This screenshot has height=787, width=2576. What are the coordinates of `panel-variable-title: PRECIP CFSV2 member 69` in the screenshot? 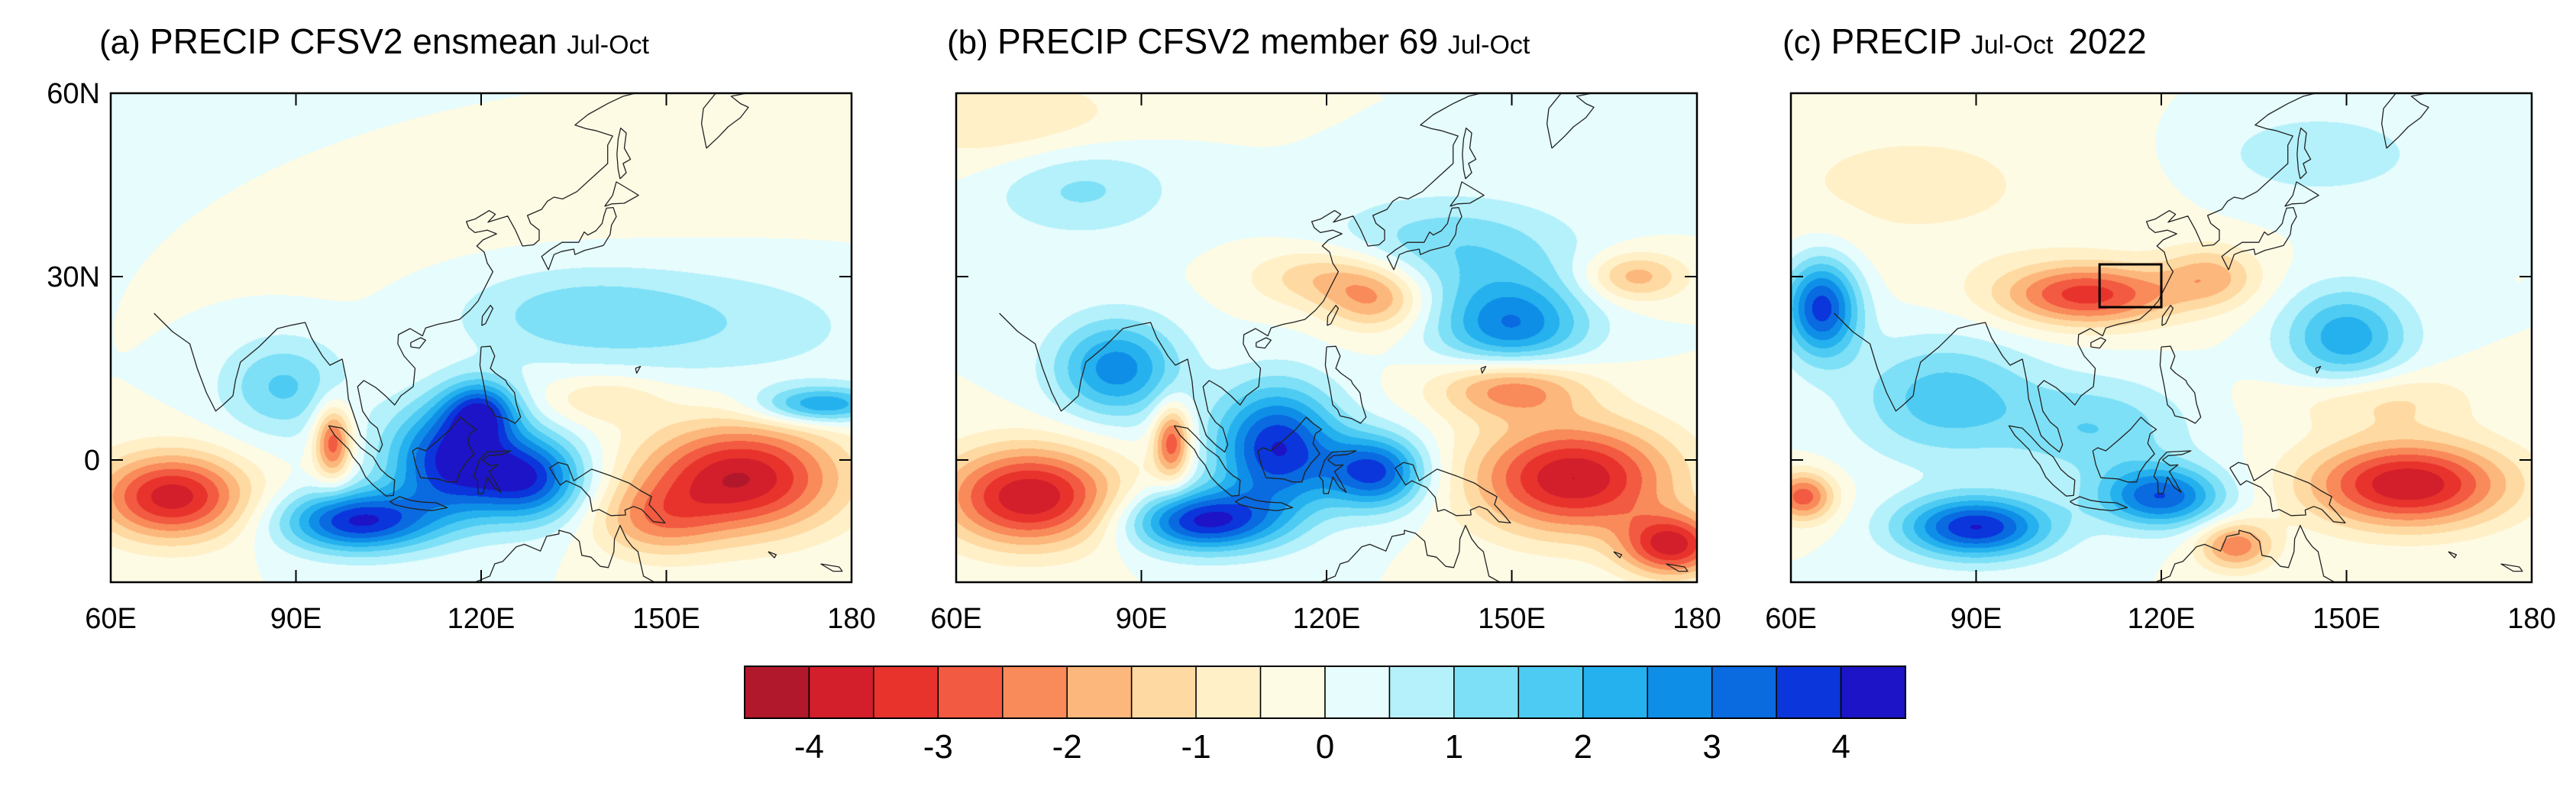 It's located at (1222, 41).